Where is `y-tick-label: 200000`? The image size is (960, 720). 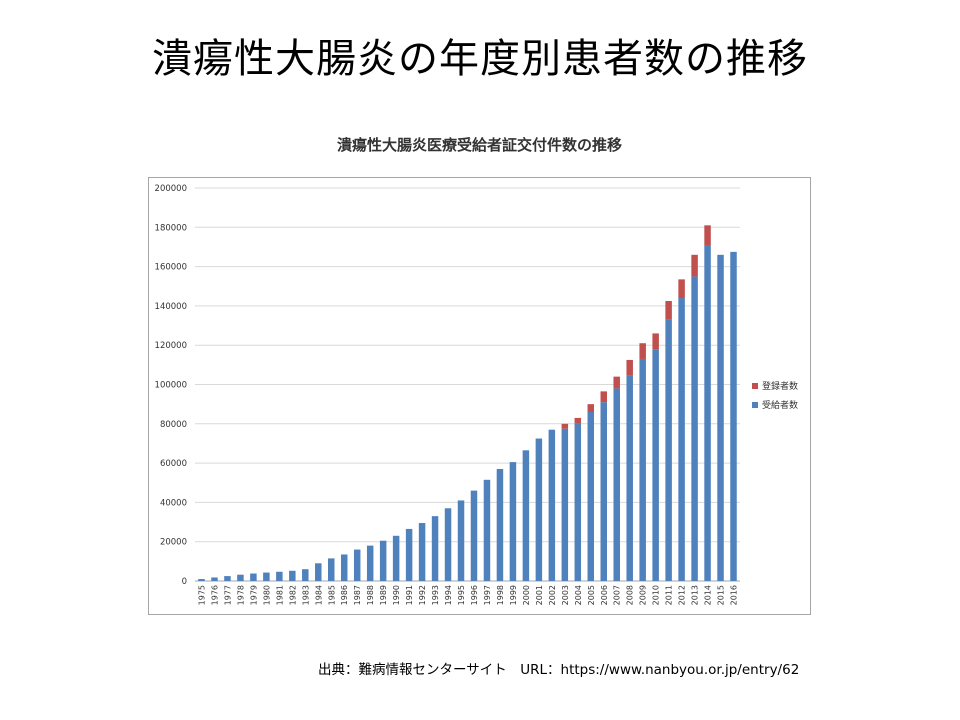
y-tick-label: 200000 is located at coordinates (171, 189).